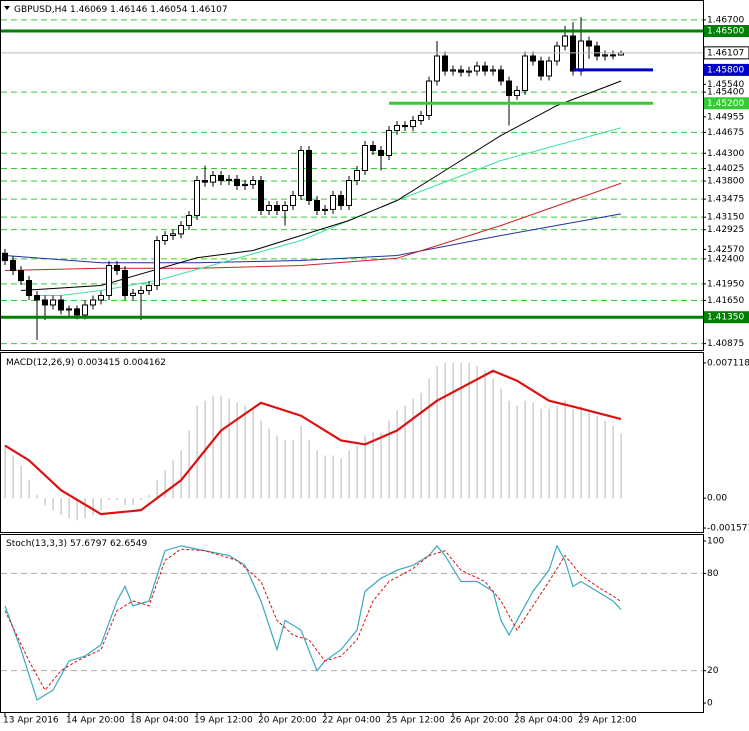  I want to click on x-tick-label: 20 Apr 20:00, so click(287, 721).